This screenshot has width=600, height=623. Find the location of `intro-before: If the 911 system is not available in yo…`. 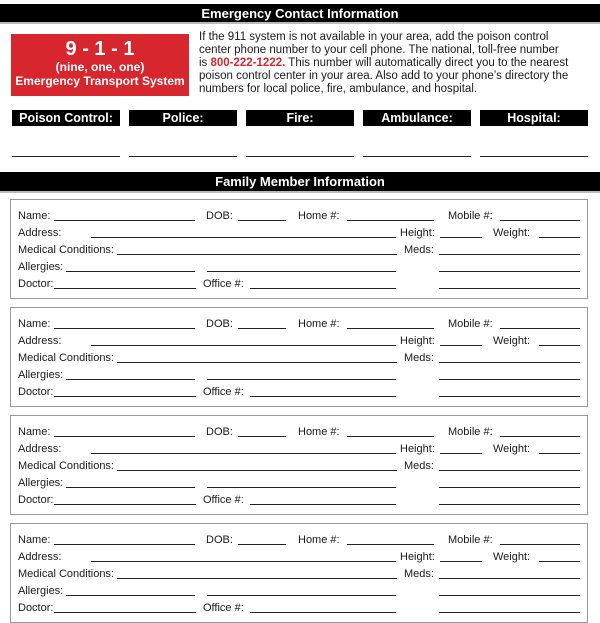

intro-before: If the 911 system is not available in yo… is located at coordinates (379, 50).